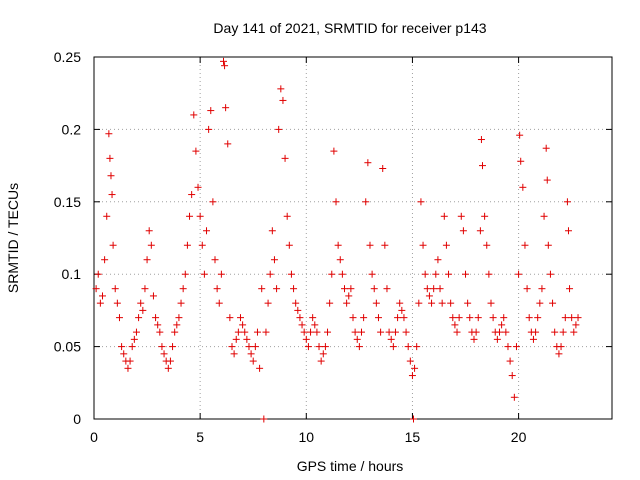 The width and height of the screenshot is (640, 480). Describe the element at coordinates (350, 466) in the screenshot. I see `x-axis-label: GPS time / hours` at that location.